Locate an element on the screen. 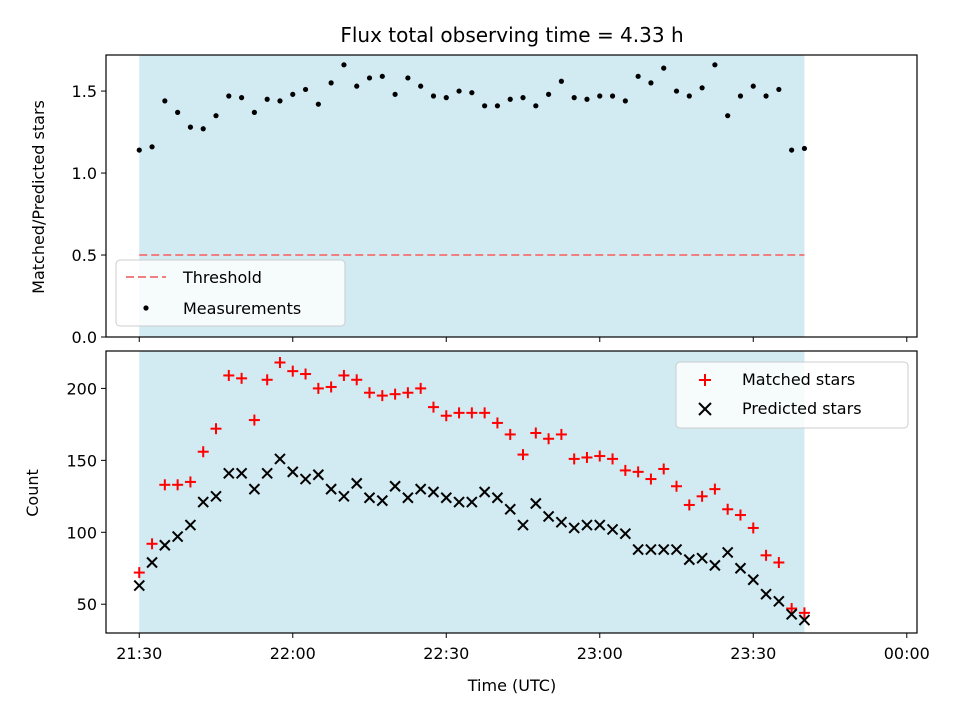 This screenshot has height=720, width=960. bottom-legend: Matched stars Predicted stars is located at coordinates (792, 395).